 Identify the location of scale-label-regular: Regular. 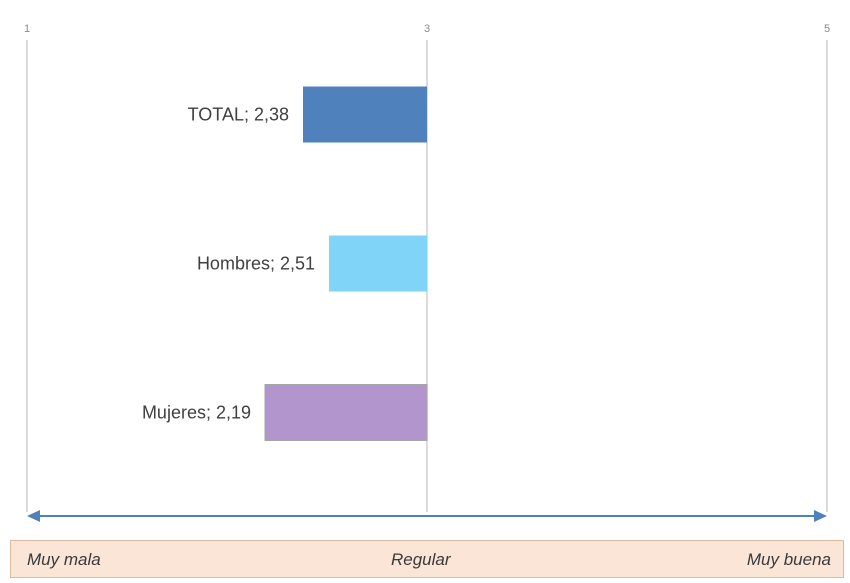
(421, 559).